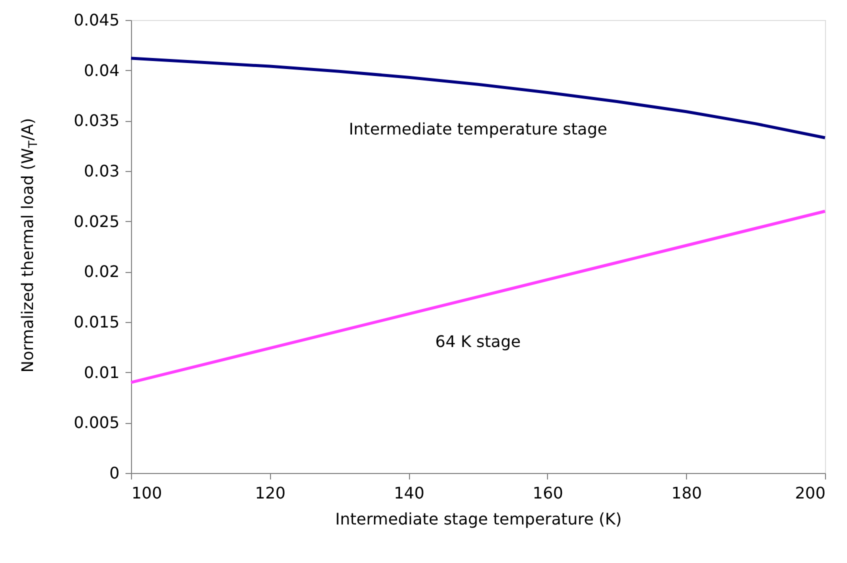 This screenshot has height=563, width=847. I want to click on x-tick-label: 100, so click(147, 493).